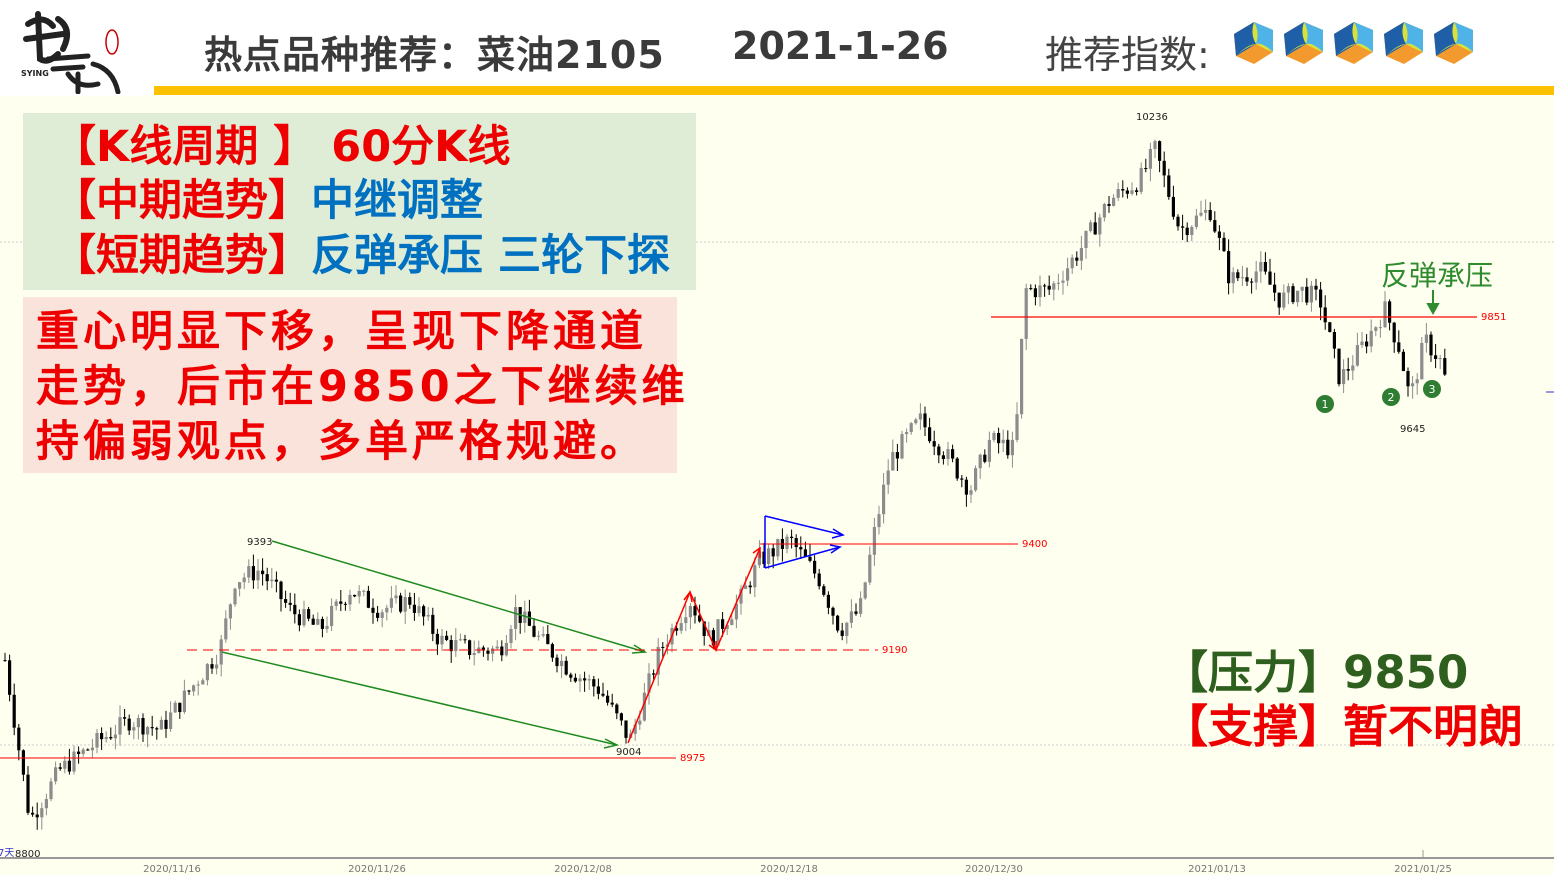  What do you see at coordinates (1127, 55) in the screenshot?
I see `rating-label: 推荐指数:` at bounding box center [1127, 55].